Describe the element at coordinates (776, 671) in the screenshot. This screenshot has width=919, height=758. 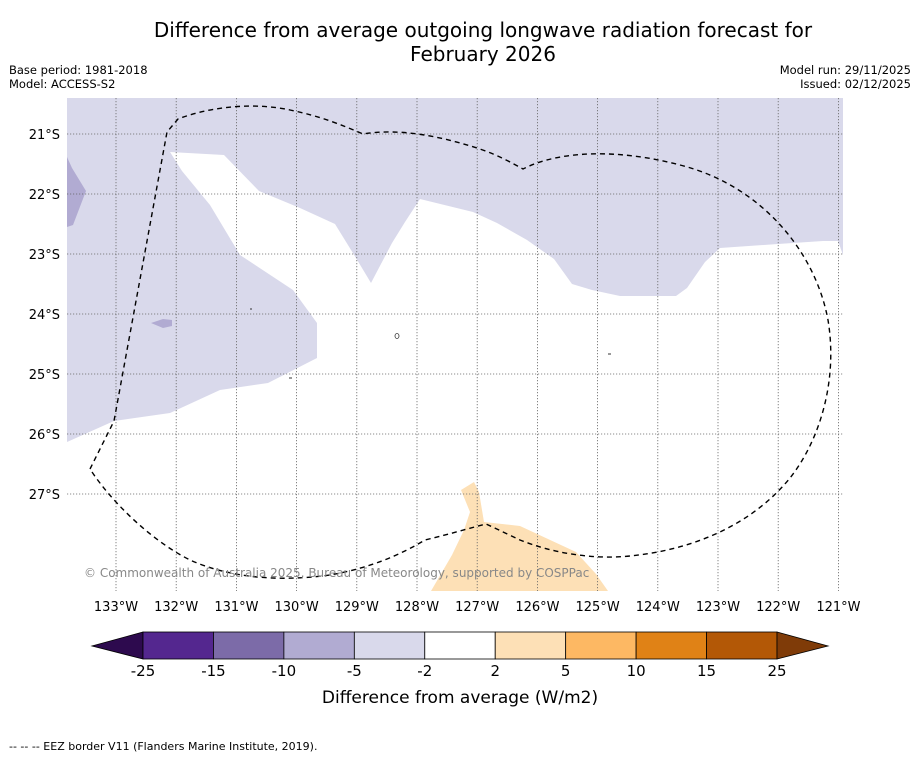
I see `colorbar-tick: 25` at that location.